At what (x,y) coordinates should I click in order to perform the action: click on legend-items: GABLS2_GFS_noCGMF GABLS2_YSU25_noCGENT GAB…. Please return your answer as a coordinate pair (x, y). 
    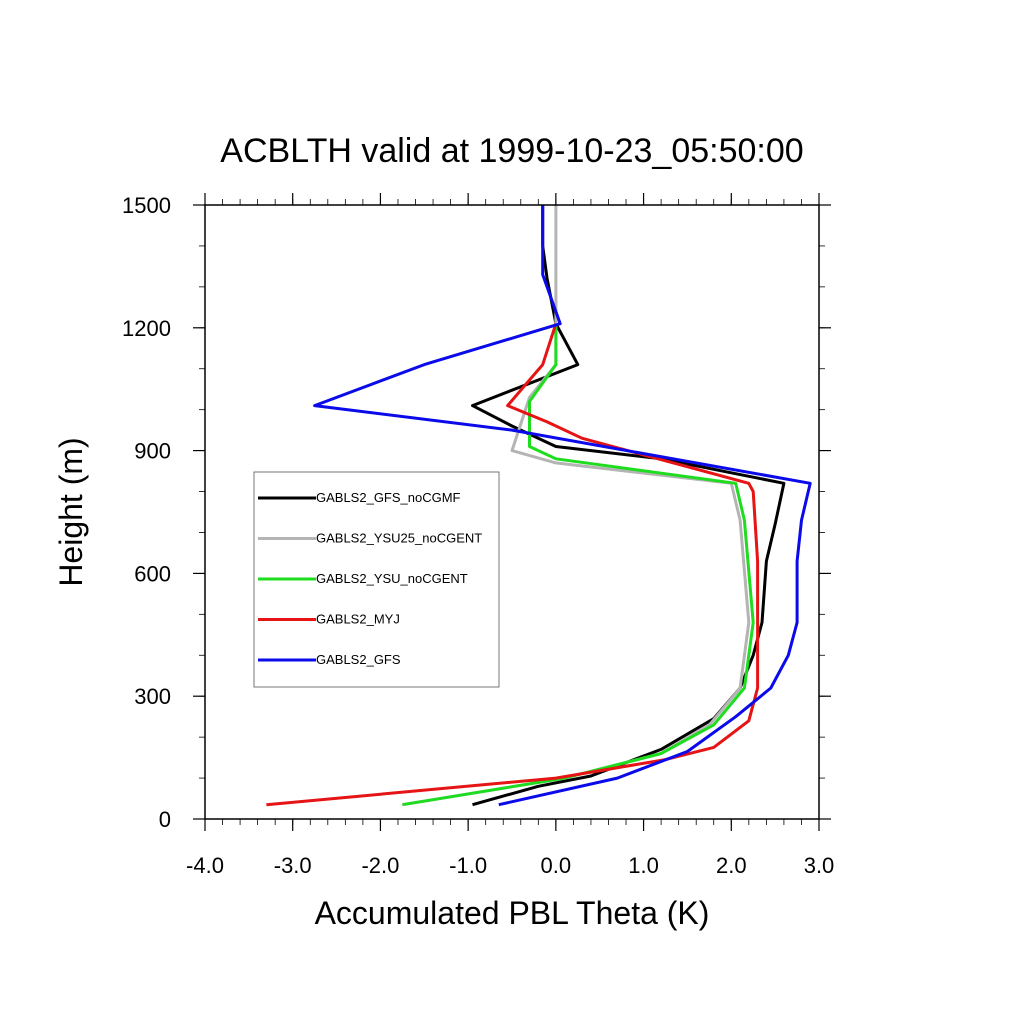
    Looking at the image, I should click on (370, 578).